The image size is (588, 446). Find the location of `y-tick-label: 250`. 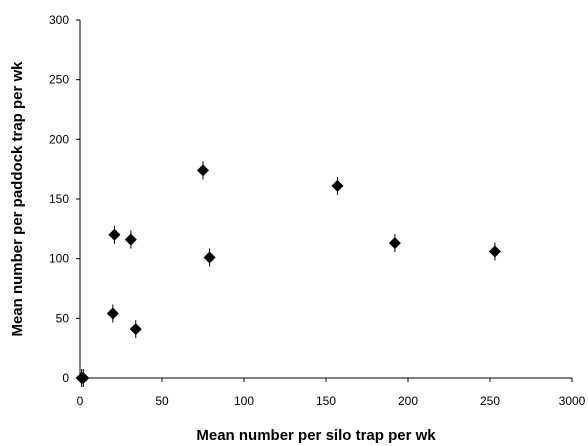

y-tick-label: 250 is located at coordinates (59, 80).